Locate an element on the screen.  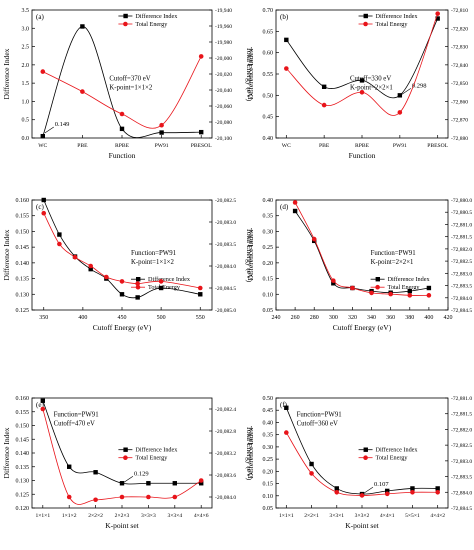
legend-label: Total Energy is located at coordinates (151, 458).